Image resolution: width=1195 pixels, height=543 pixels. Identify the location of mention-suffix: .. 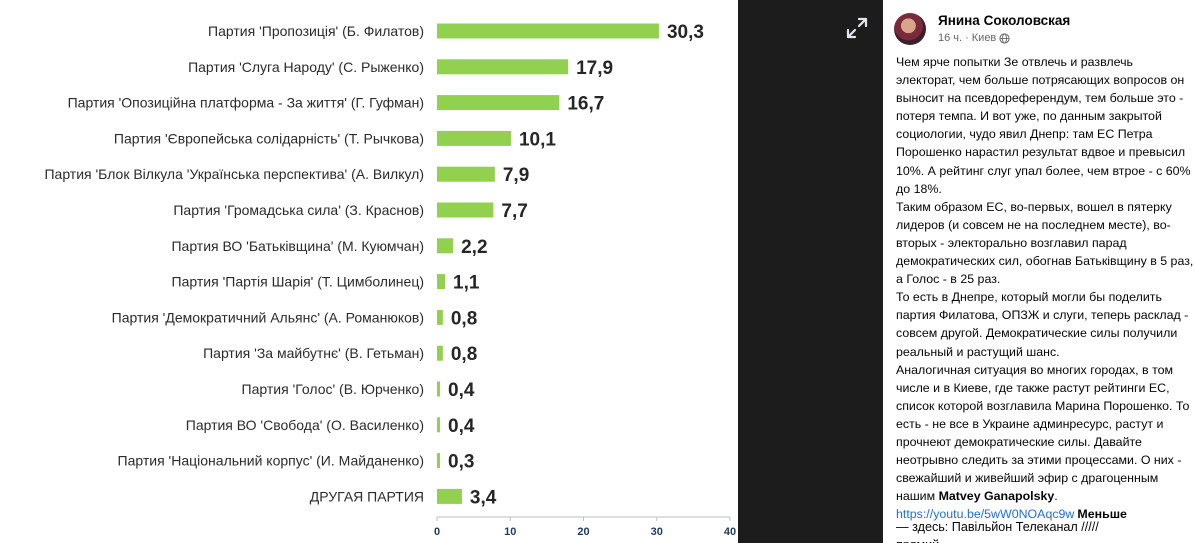
(1056, 496).